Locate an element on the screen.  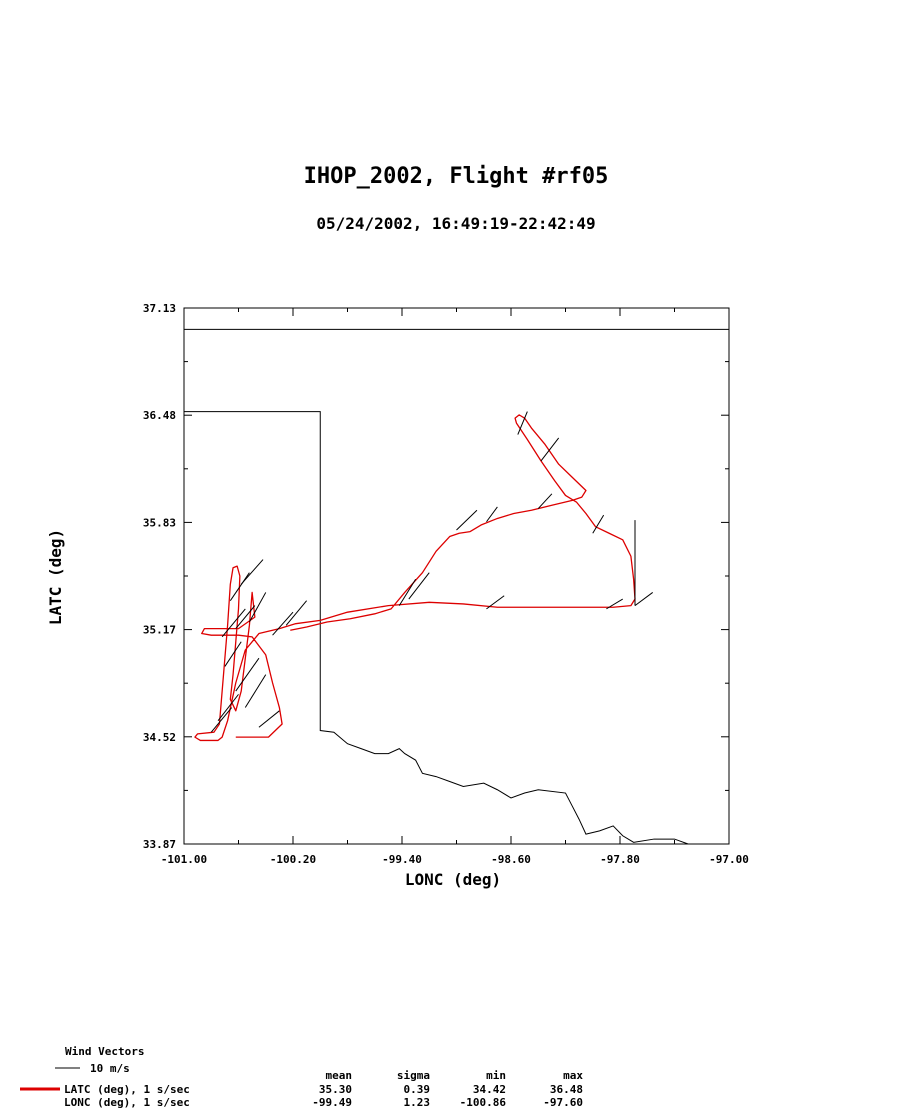
x-tick-label: -97.00 is located at coordinates (729, 859).